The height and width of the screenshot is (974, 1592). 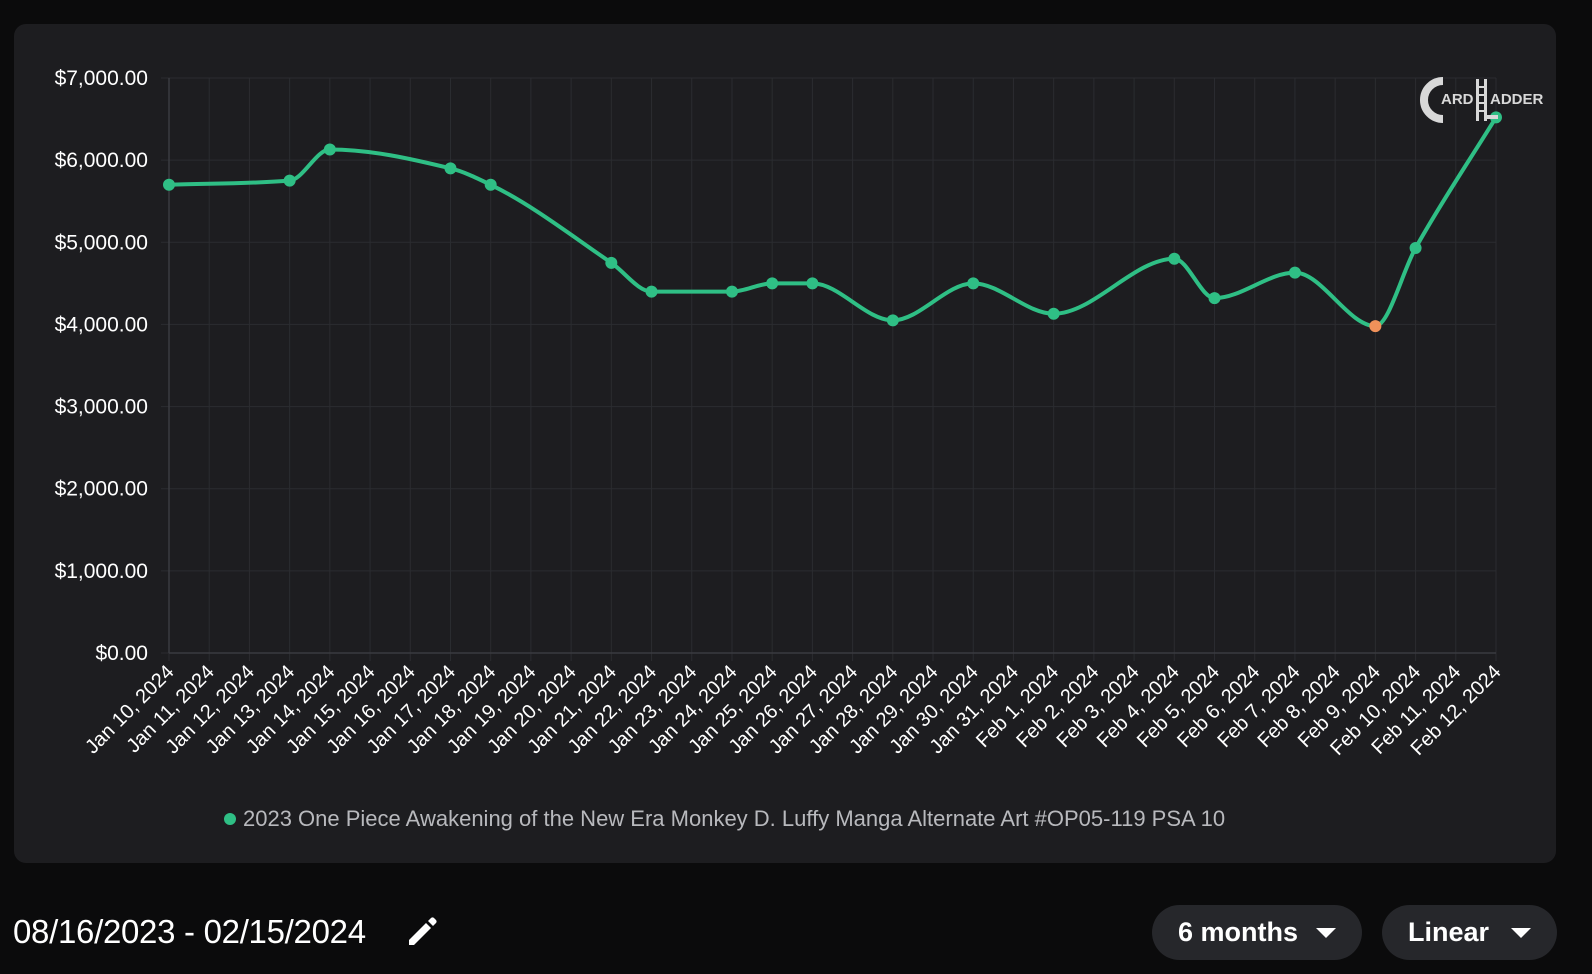 What do you see at coordinates (101, 160) in the screenshot?
I see `y-tick-label: $6,000.00` at bounding box center [101, 160].